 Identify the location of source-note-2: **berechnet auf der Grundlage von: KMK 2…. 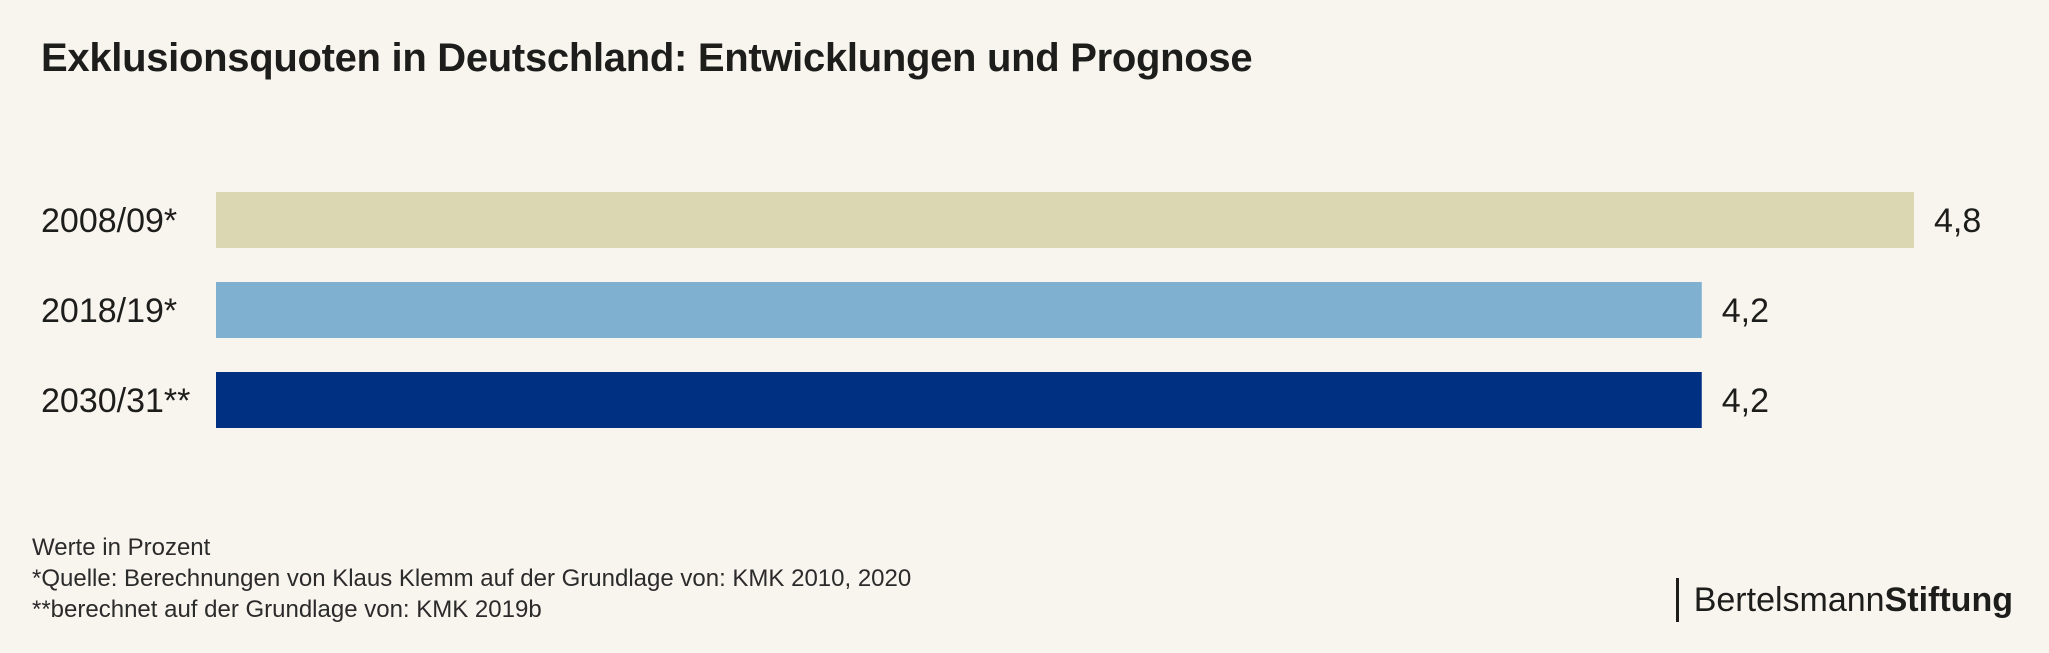
(287, 609).